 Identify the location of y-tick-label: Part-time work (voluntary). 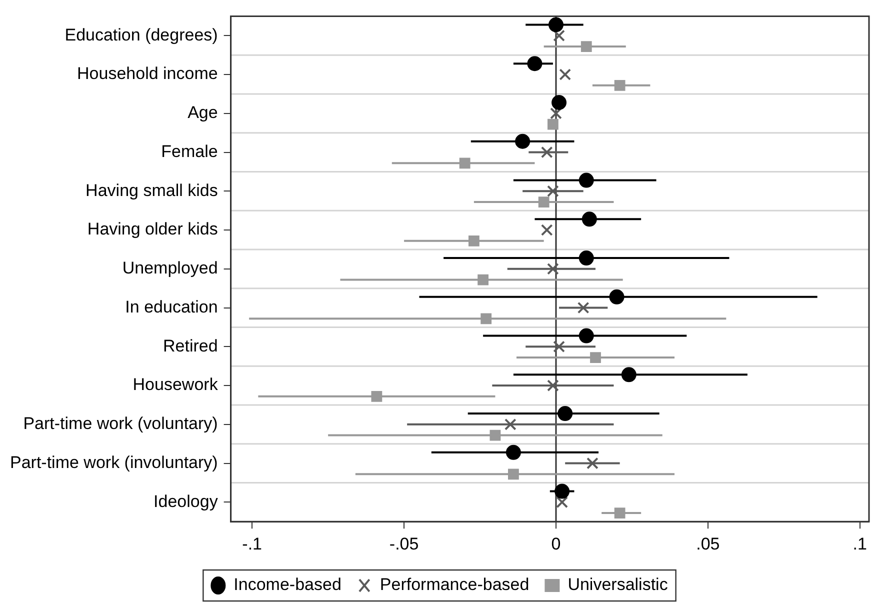
(120, 424).